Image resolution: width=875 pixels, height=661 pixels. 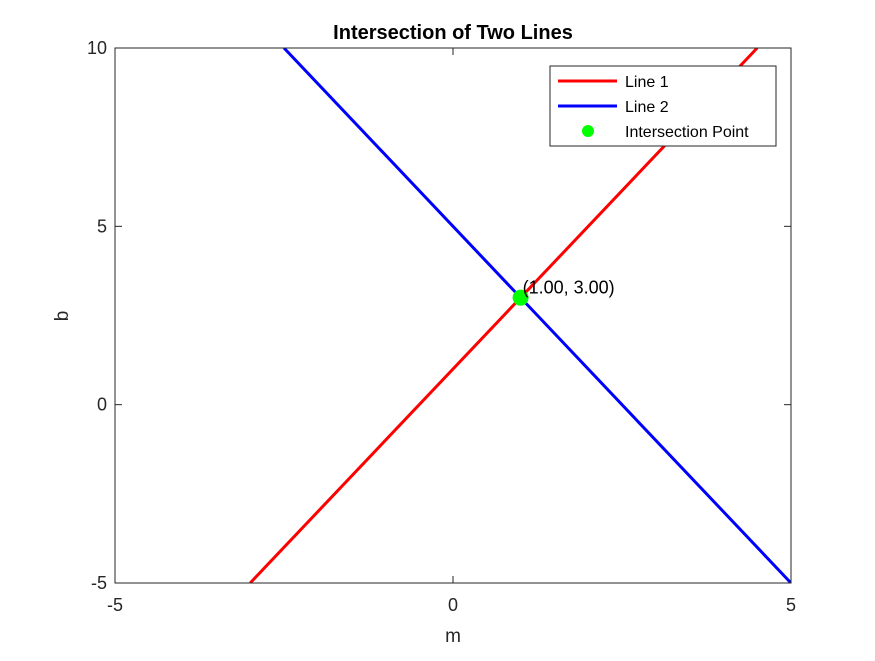 I want to click on y-axis-label: b, so click(x=62, y=316).